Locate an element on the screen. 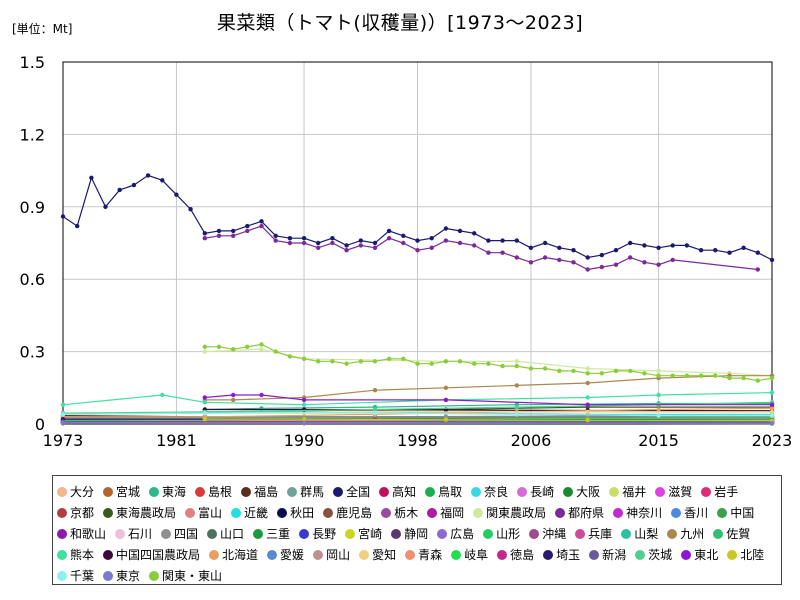 Image resolution: width=800 pixels, height=600 pixels. y-tick-label: 0.3 is located at coordinates (32, 352).